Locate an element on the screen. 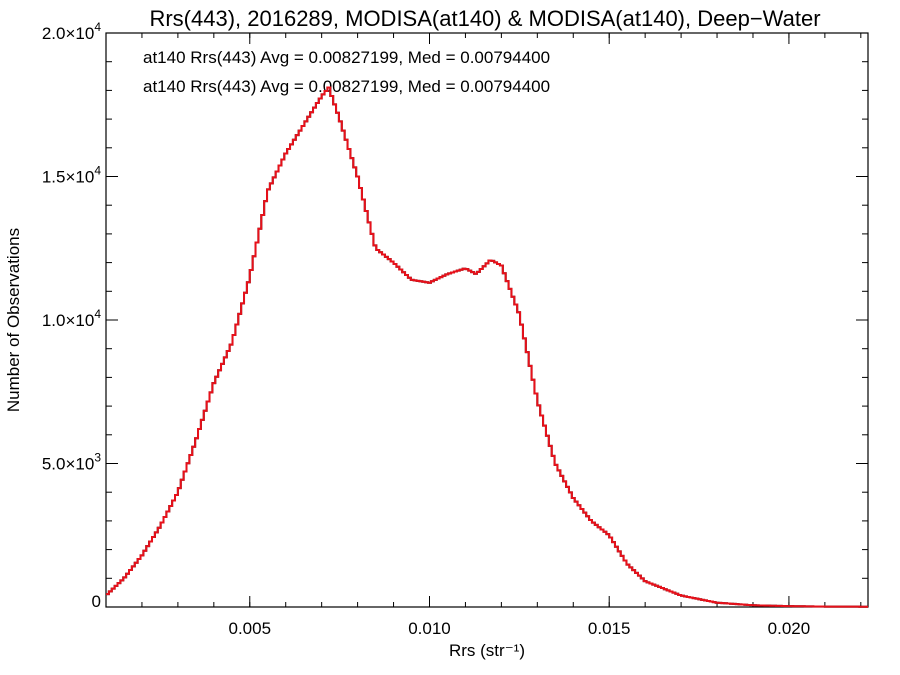 The width and height of the screenshot is (900, 675). x-tick-label: 0.005 is located at coordinates (250, 628).